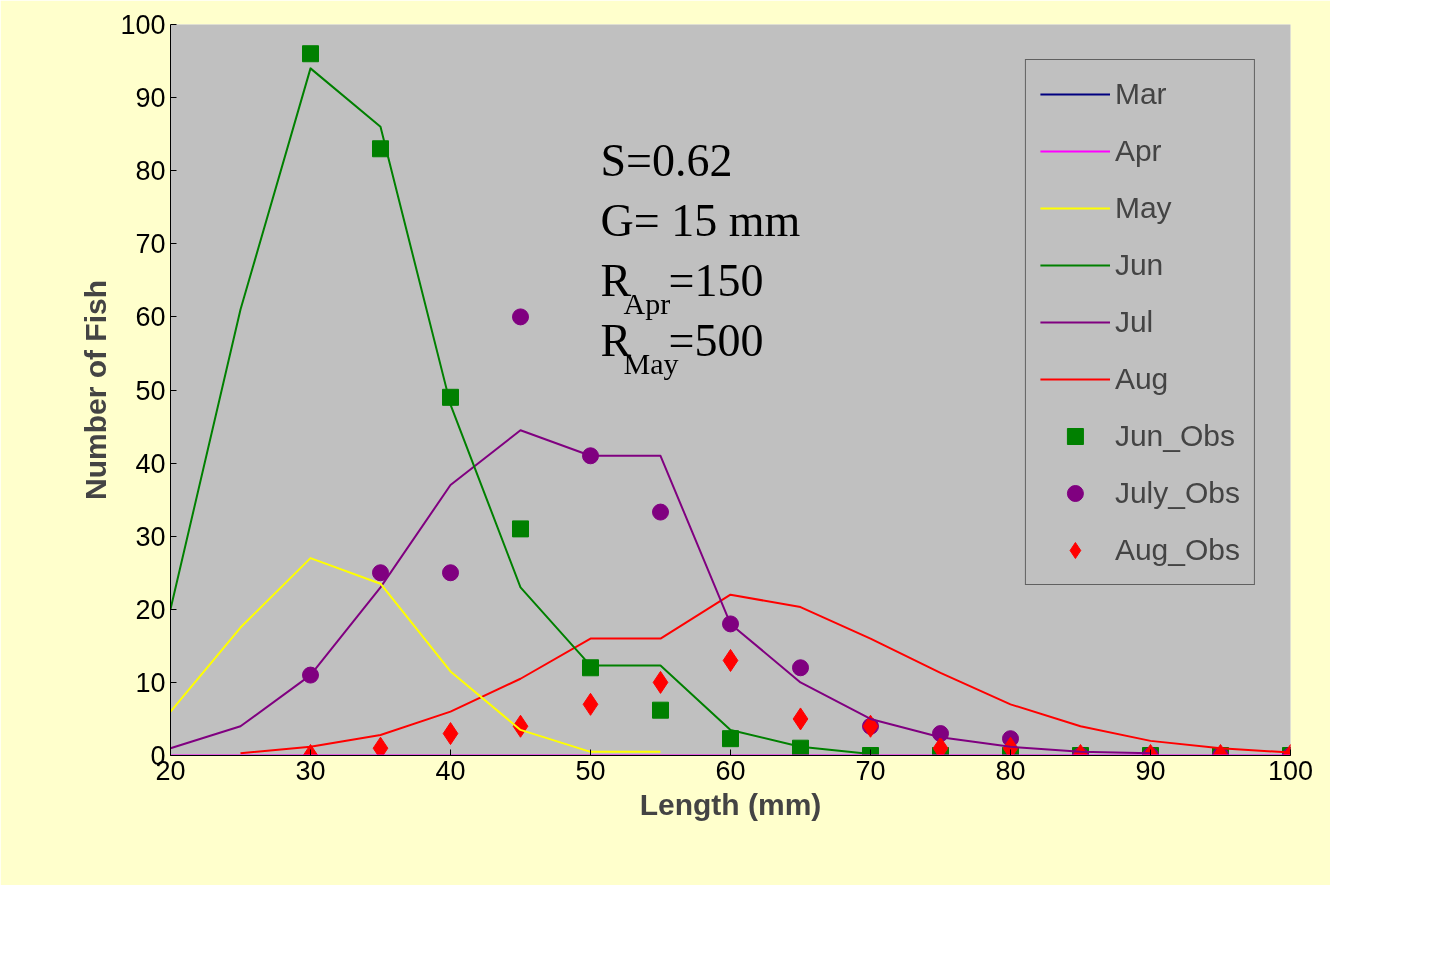  What do you see at coordinates (310, 770) in the screenshot?
I see `x-tick-label: 30` at bounding box center [310, 770].